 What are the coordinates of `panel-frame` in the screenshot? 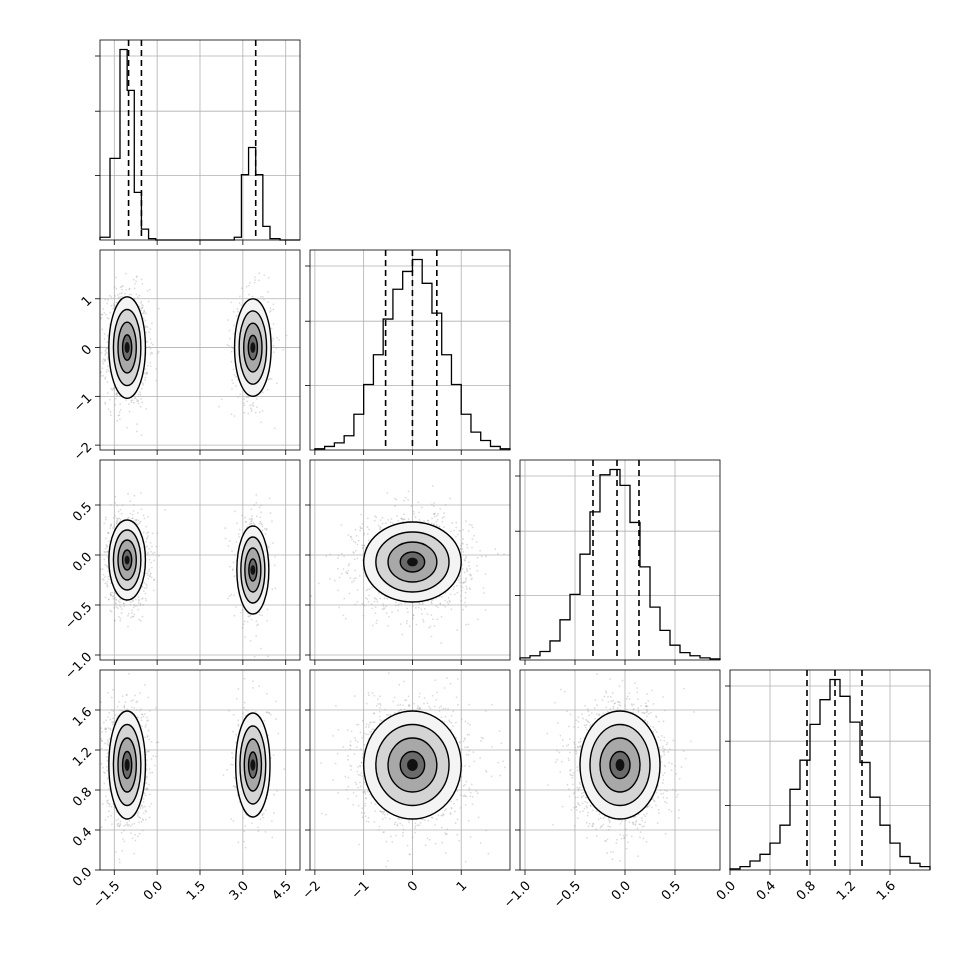 It's located at (830, 770).